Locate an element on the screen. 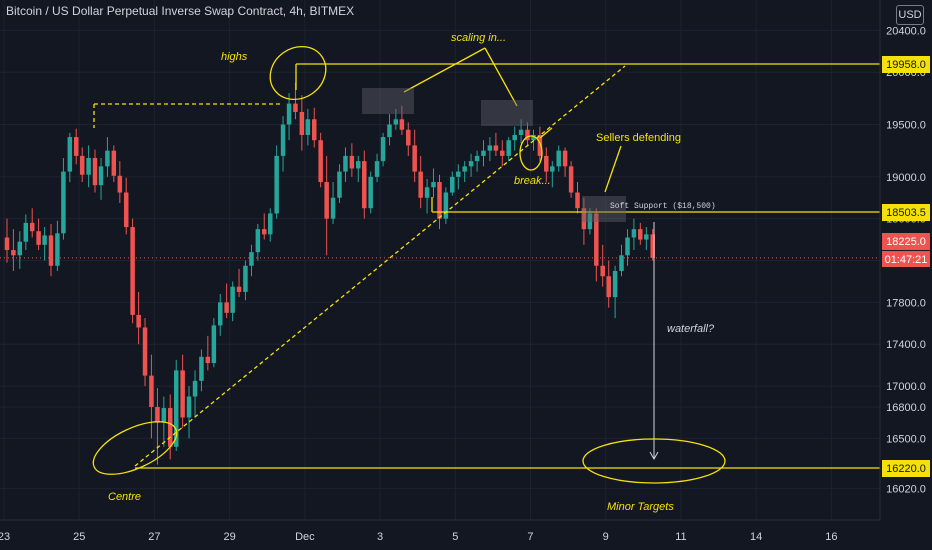 Image resolution: width=932 pixels, height=550 pixels. sellers-arrow is located at coordinates (613, 169).